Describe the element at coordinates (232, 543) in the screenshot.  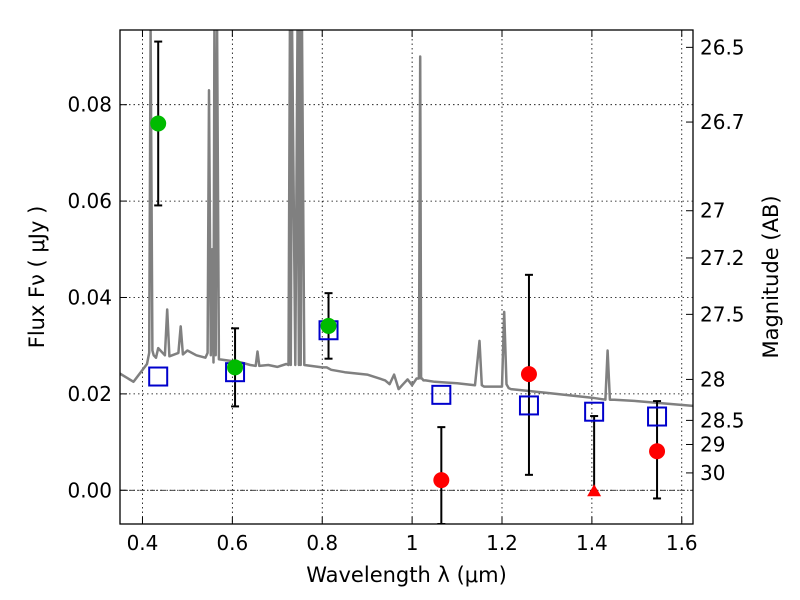
I see `x-tick-label: 0.6` at that location.